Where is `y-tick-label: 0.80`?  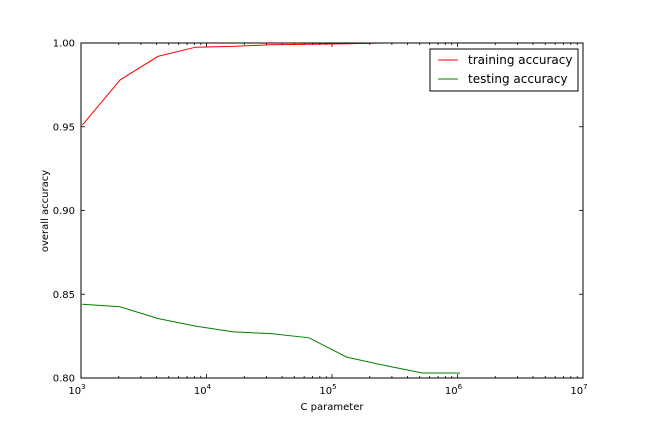
y-tick-label: 0.80 is located at coordinates (64, 379).